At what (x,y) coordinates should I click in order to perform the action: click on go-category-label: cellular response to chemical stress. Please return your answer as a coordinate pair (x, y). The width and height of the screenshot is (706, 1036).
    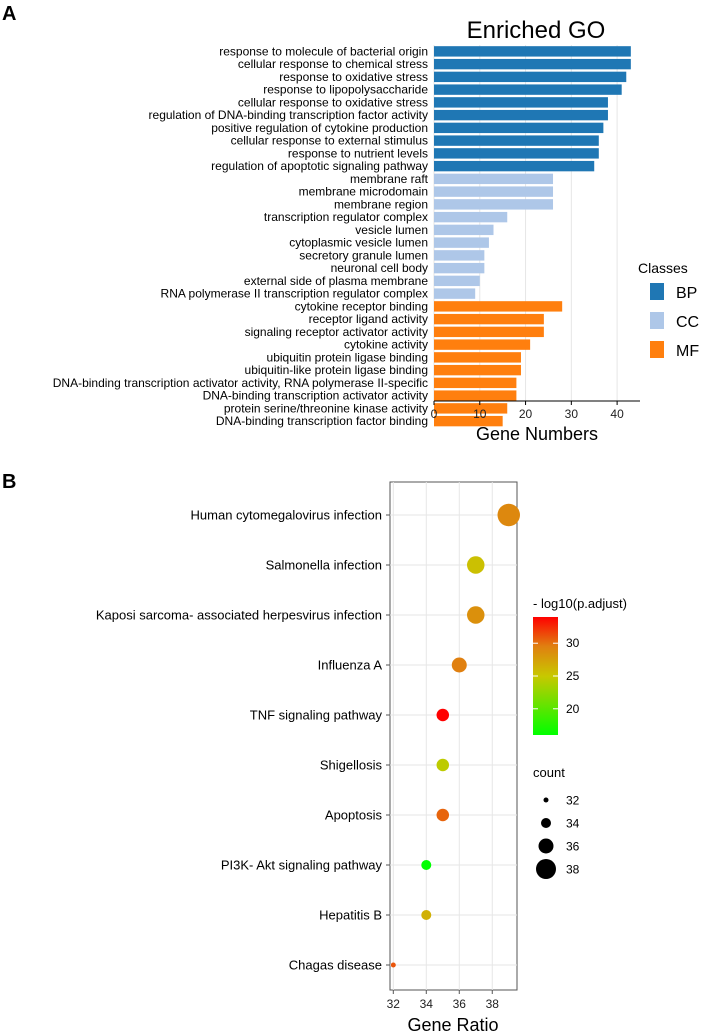
    Looking at the image, I should click on (333, 64).